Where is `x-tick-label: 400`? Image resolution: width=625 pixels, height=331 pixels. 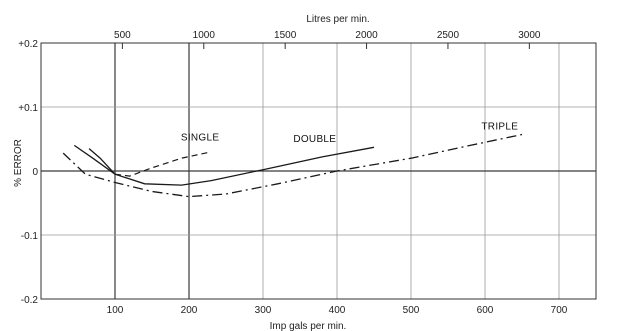 x-tick-label: 400 is located at coordinates (337, 310).